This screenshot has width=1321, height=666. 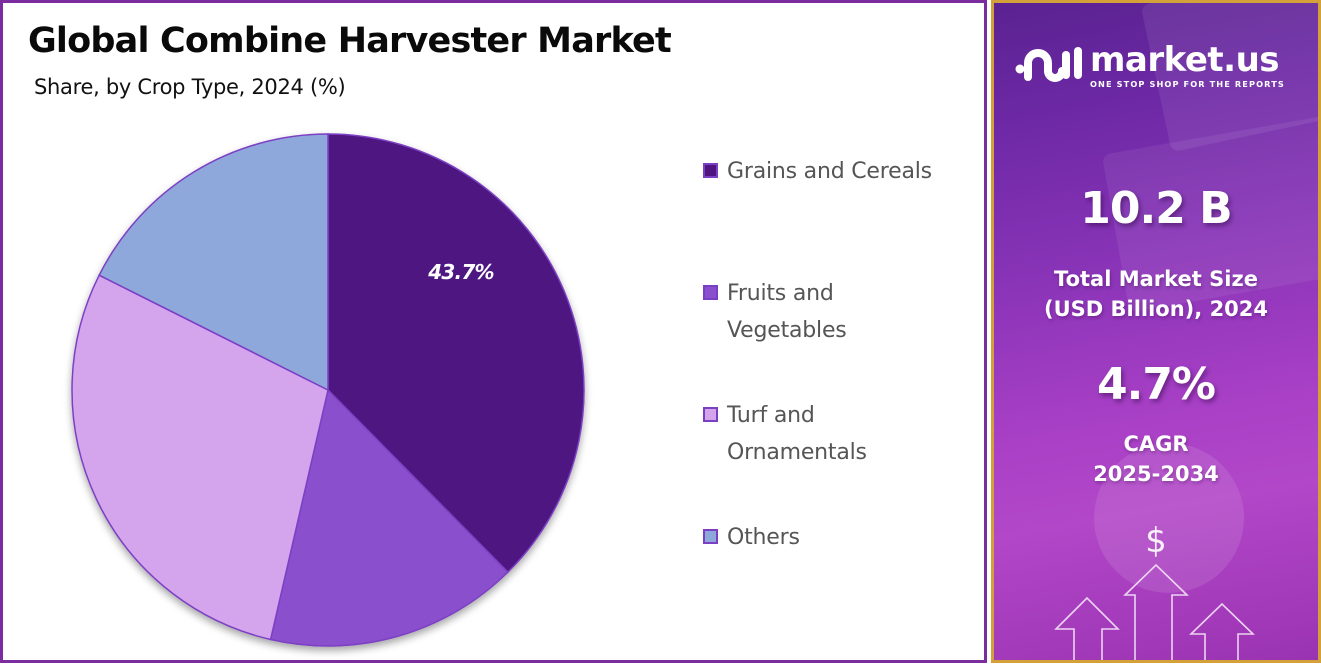 I want to click on growth-arrows-icon, so click(x=1154, y=611).